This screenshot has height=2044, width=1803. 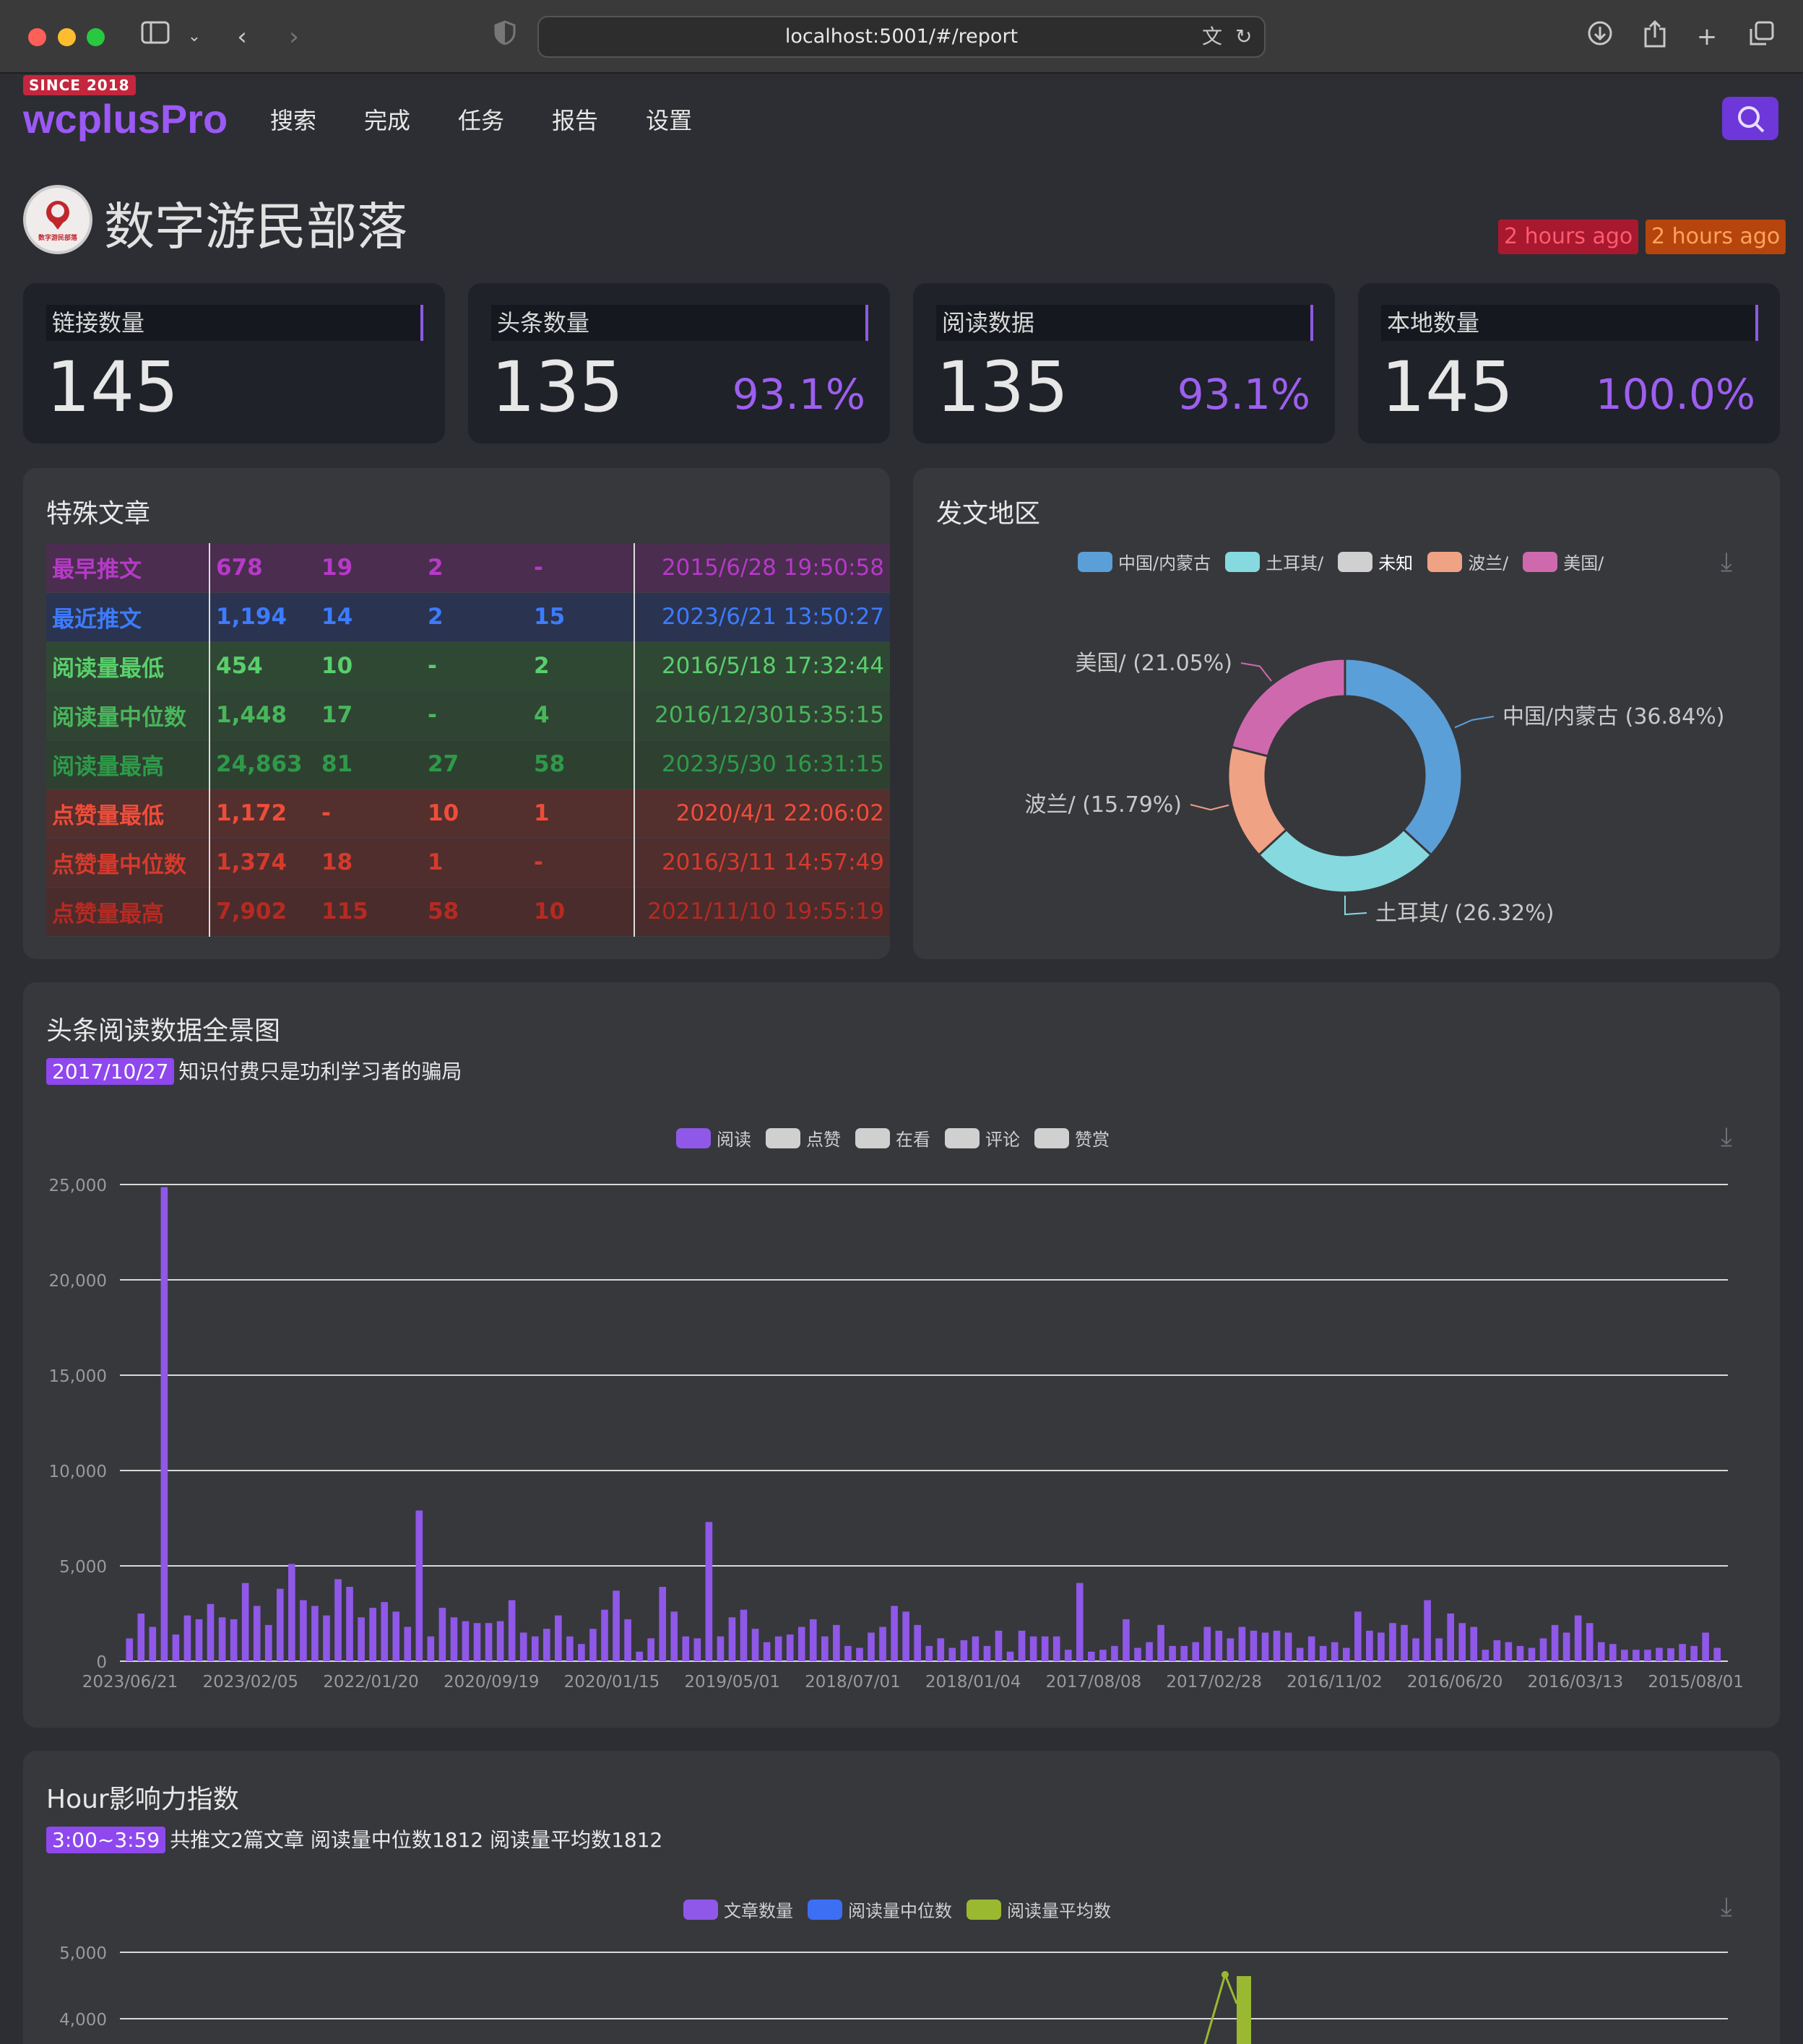 I want to click on legend-item: 赞赏, so click(x=1072, y=1138).